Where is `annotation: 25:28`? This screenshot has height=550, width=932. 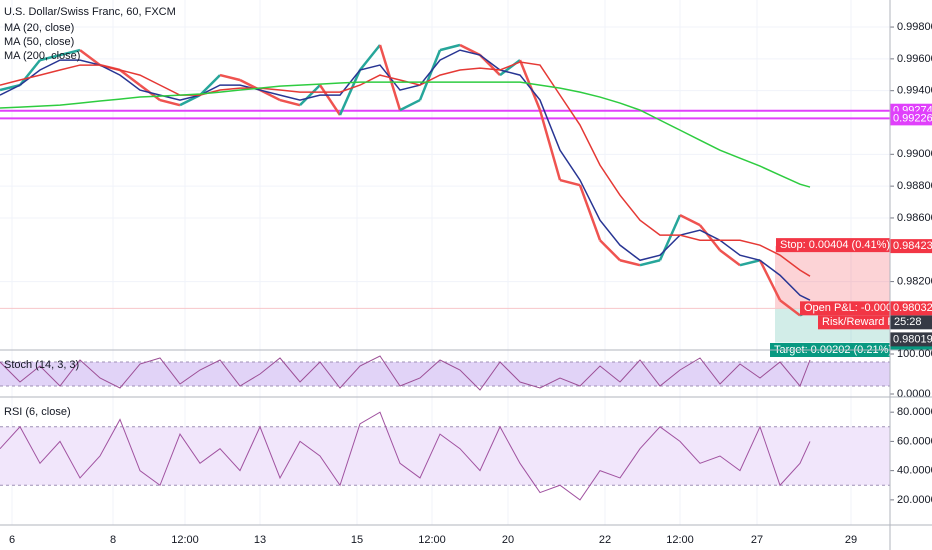 annotation: 25:28 is located at coordinates (908, 322).